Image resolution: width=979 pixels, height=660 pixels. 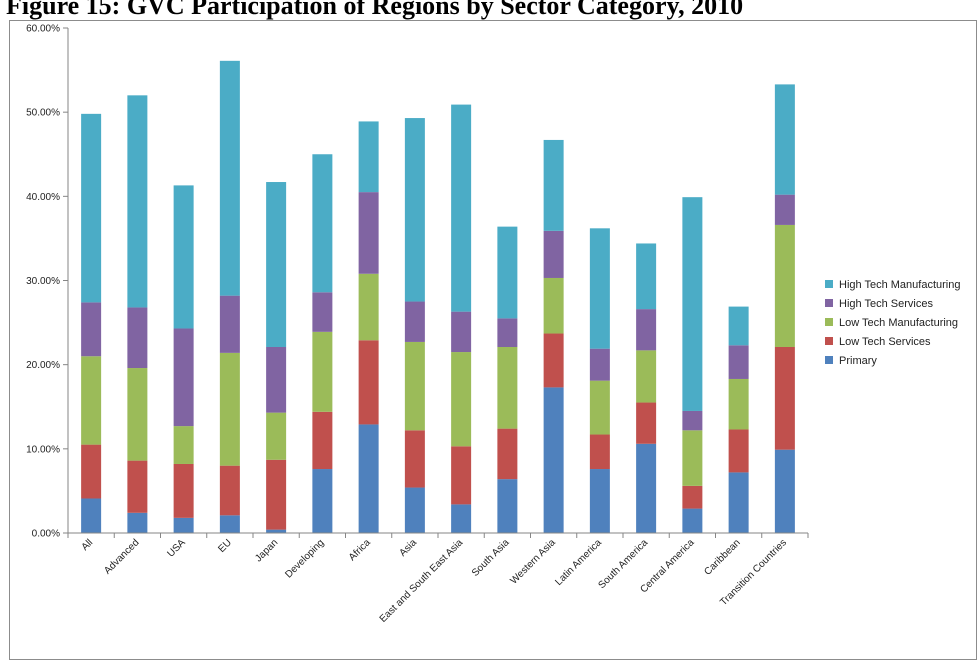 What do you see at coordinates (46, 534) in the screenshot?
I see `y-tick-label: 0.00%` at bounding box center [46, 534].